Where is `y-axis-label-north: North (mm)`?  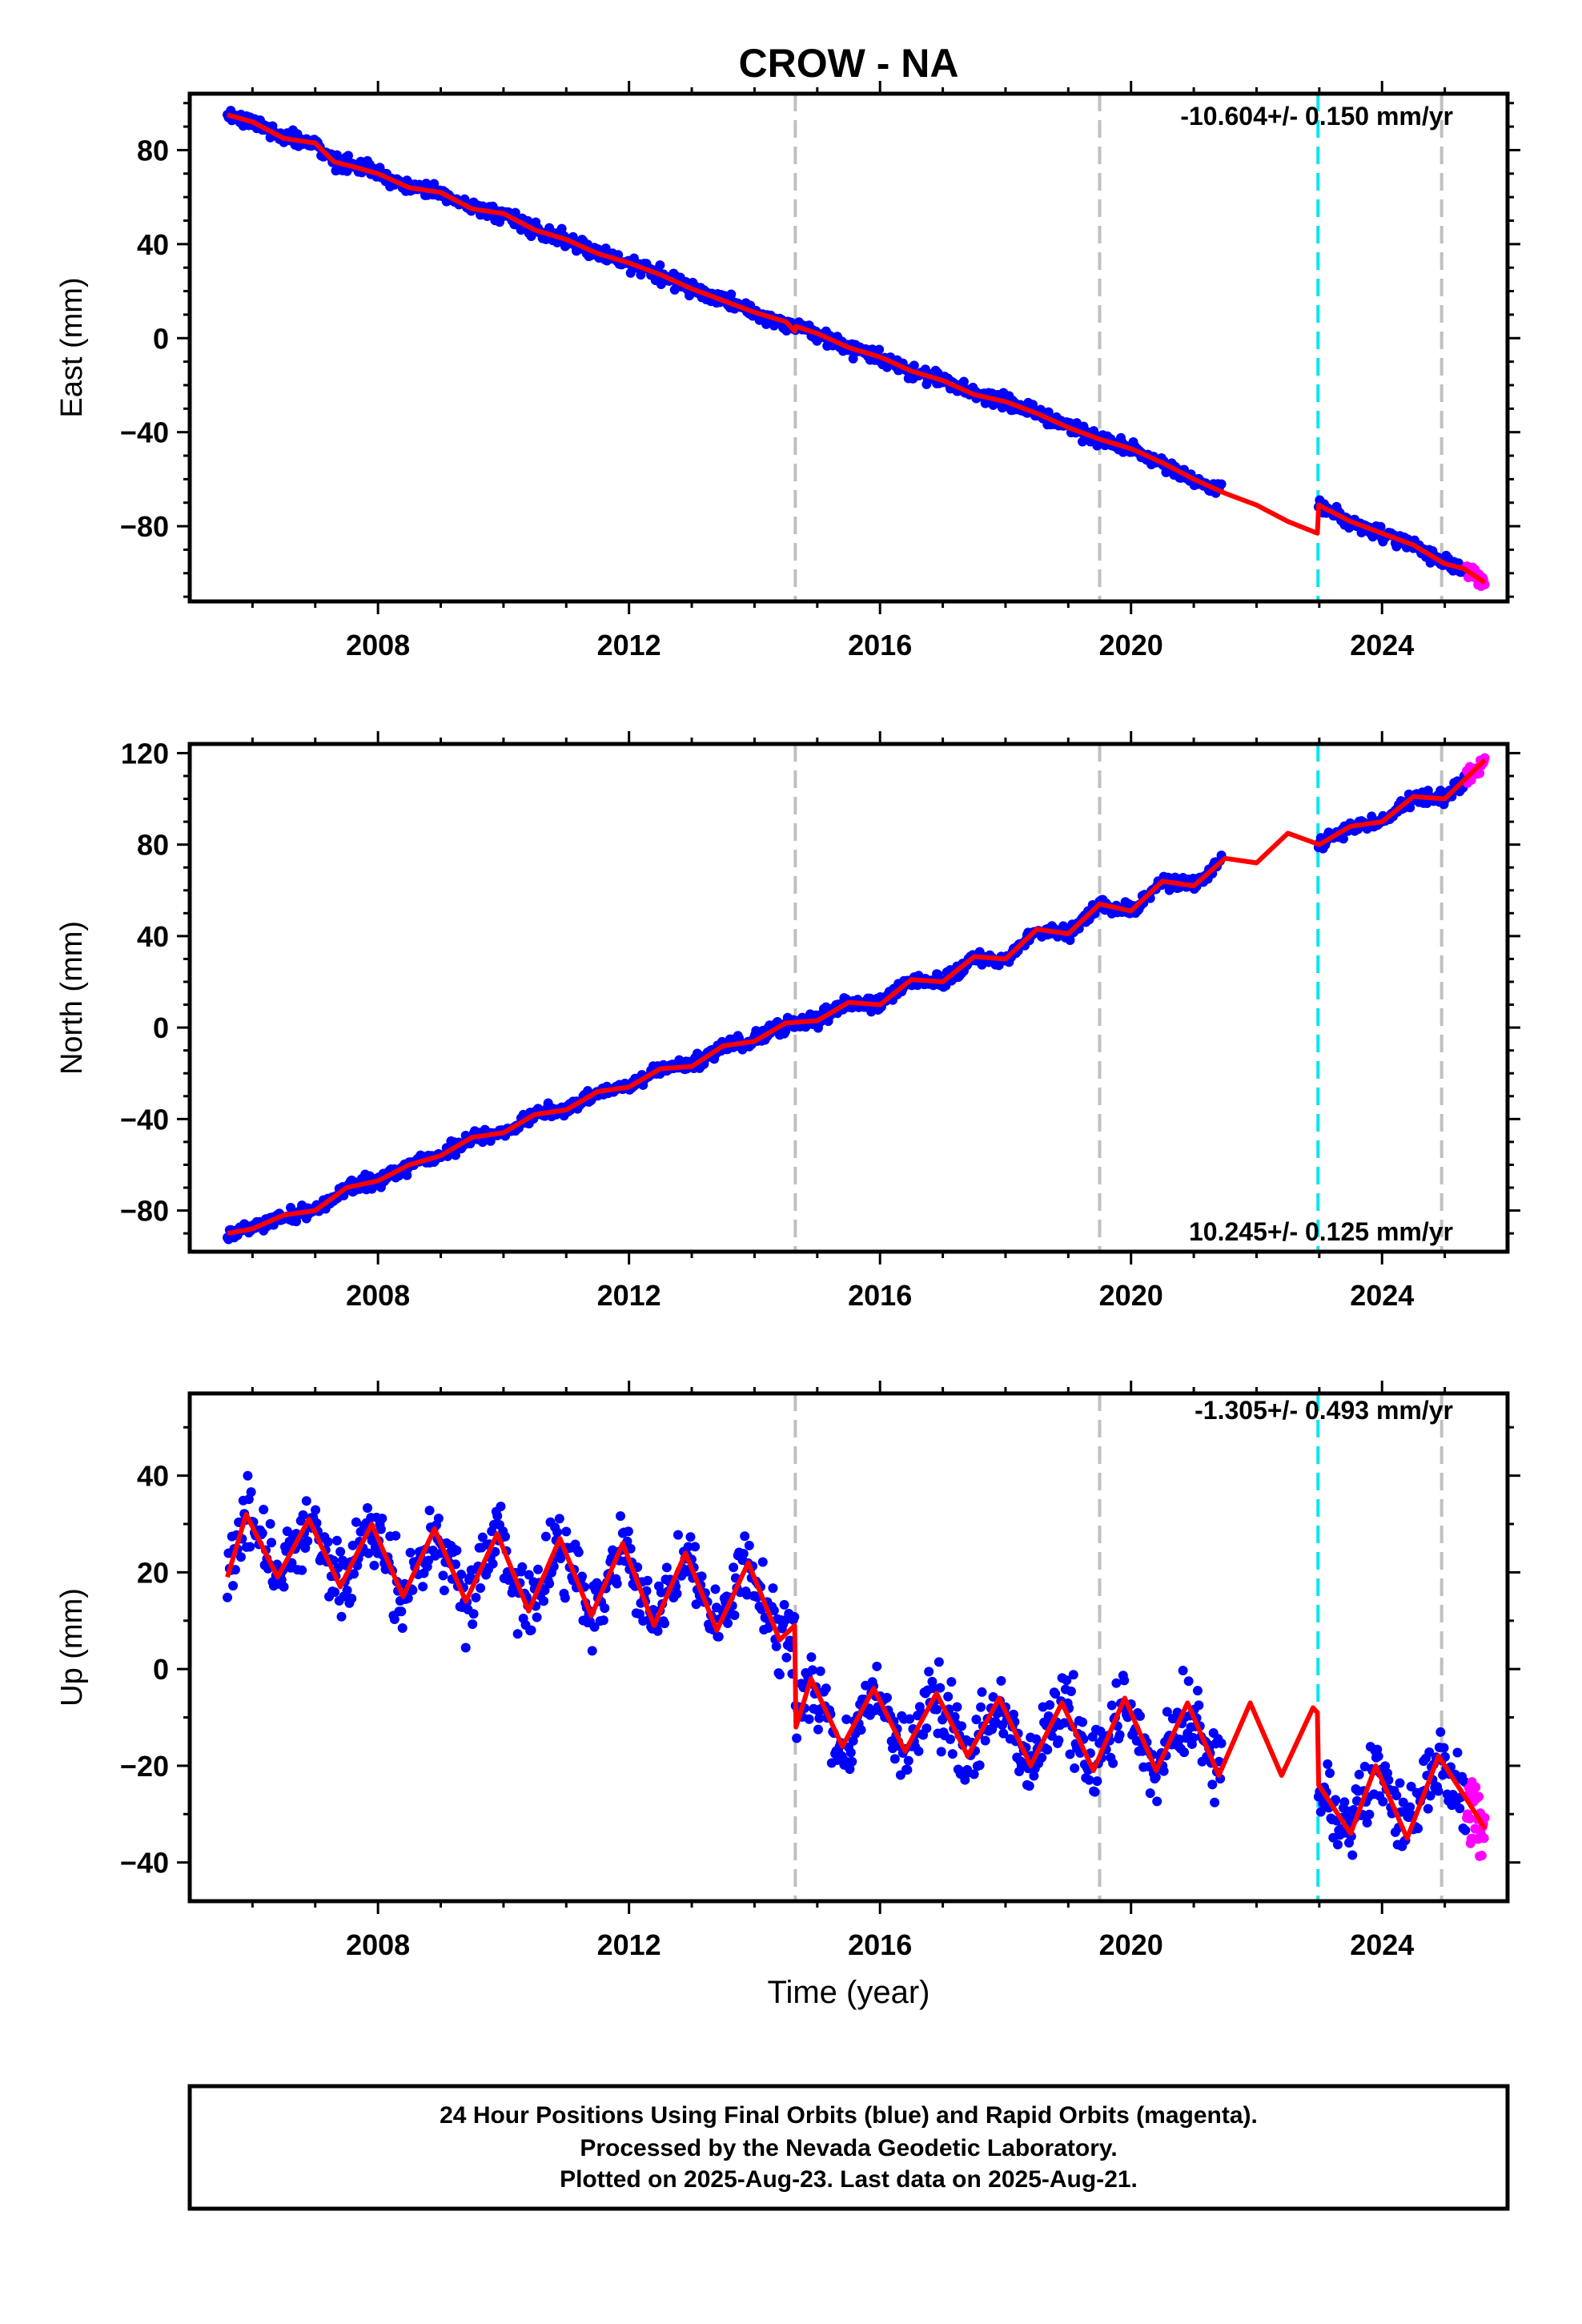
y-axis-label-north: North (mm) is located at coordinates (72, 998).